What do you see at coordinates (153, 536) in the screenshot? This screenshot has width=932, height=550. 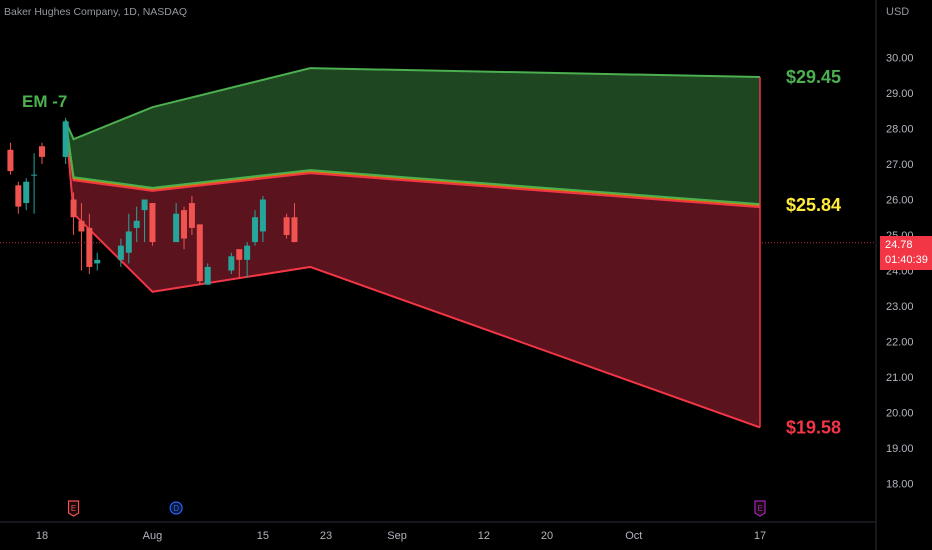 I see `x-tick-label: Aug` at bounding box center [153, 536].